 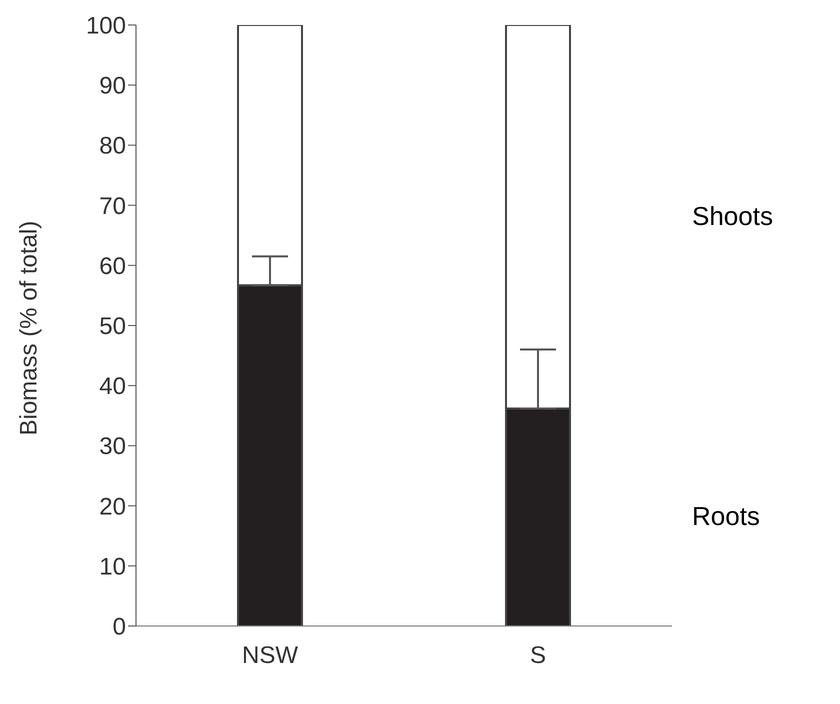 What do you see at coordinates (112, 386) in the screenshot?
I see `y-tick-label: 40` at bounding box center [112, 386].